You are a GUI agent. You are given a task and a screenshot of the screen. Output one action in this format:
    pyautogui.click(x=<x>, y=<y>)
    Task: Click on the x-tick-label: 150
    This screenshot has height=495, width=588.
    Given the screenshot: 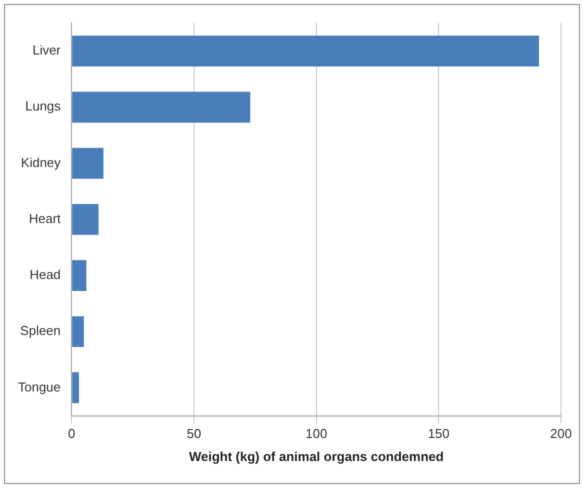 What is the action you would take?
    pyautogui.click(x=439, y=434)
    